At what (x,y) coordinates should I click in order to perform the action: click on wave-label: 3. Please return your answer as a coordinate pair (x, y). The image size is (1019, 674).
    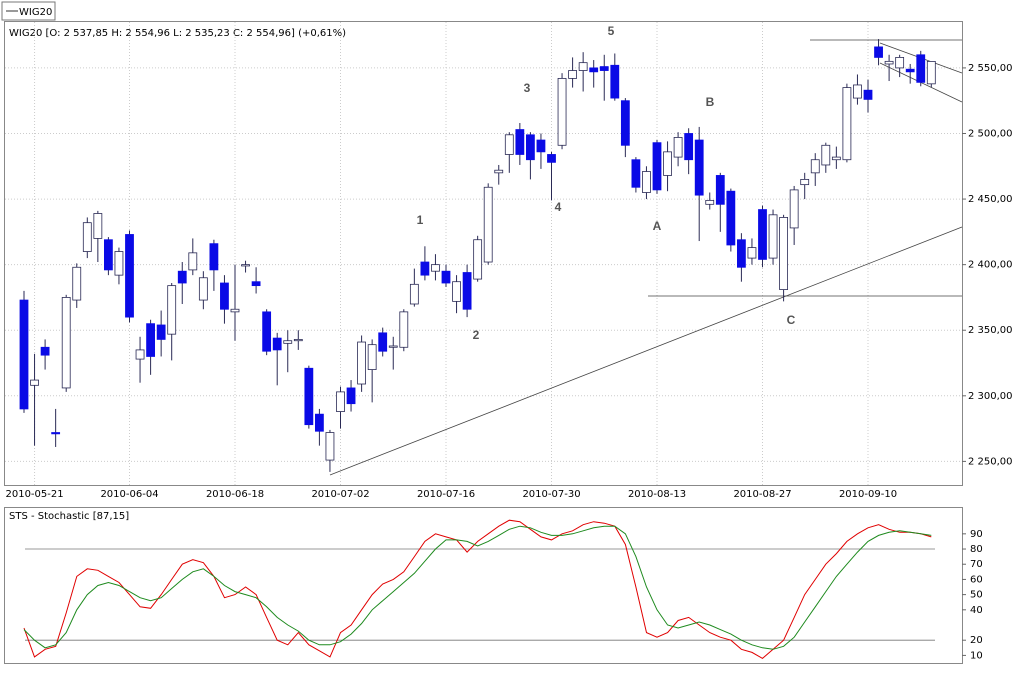
    Looking at the image, I should click on (527, 88).